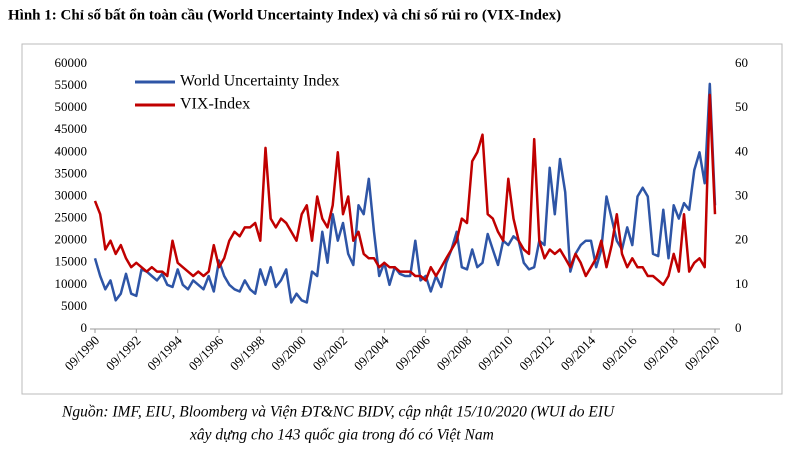  What do you see at coordinates (741, 239) in the screenshot?
I see `y2-tick-label: 20` at bounding box center [741, 239].